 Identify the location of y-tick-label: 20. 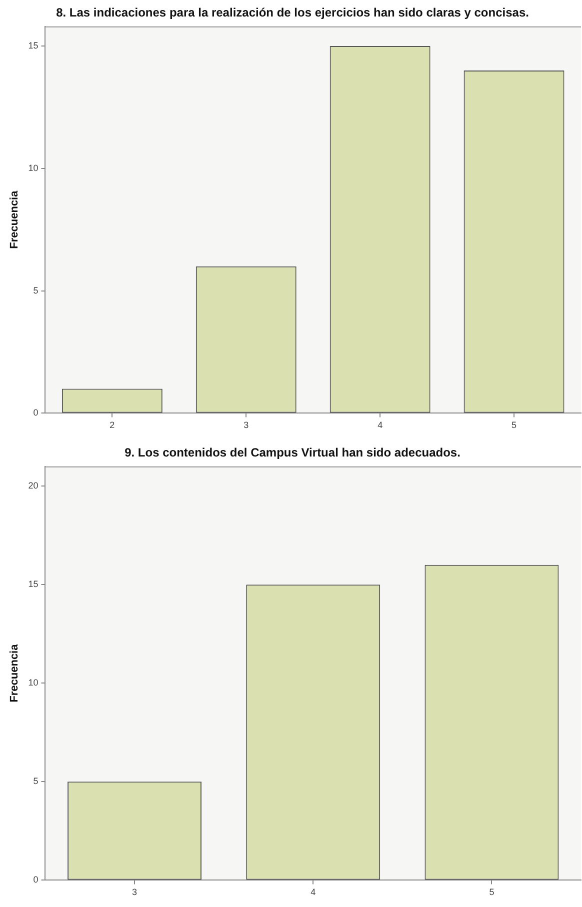
(33, 485).